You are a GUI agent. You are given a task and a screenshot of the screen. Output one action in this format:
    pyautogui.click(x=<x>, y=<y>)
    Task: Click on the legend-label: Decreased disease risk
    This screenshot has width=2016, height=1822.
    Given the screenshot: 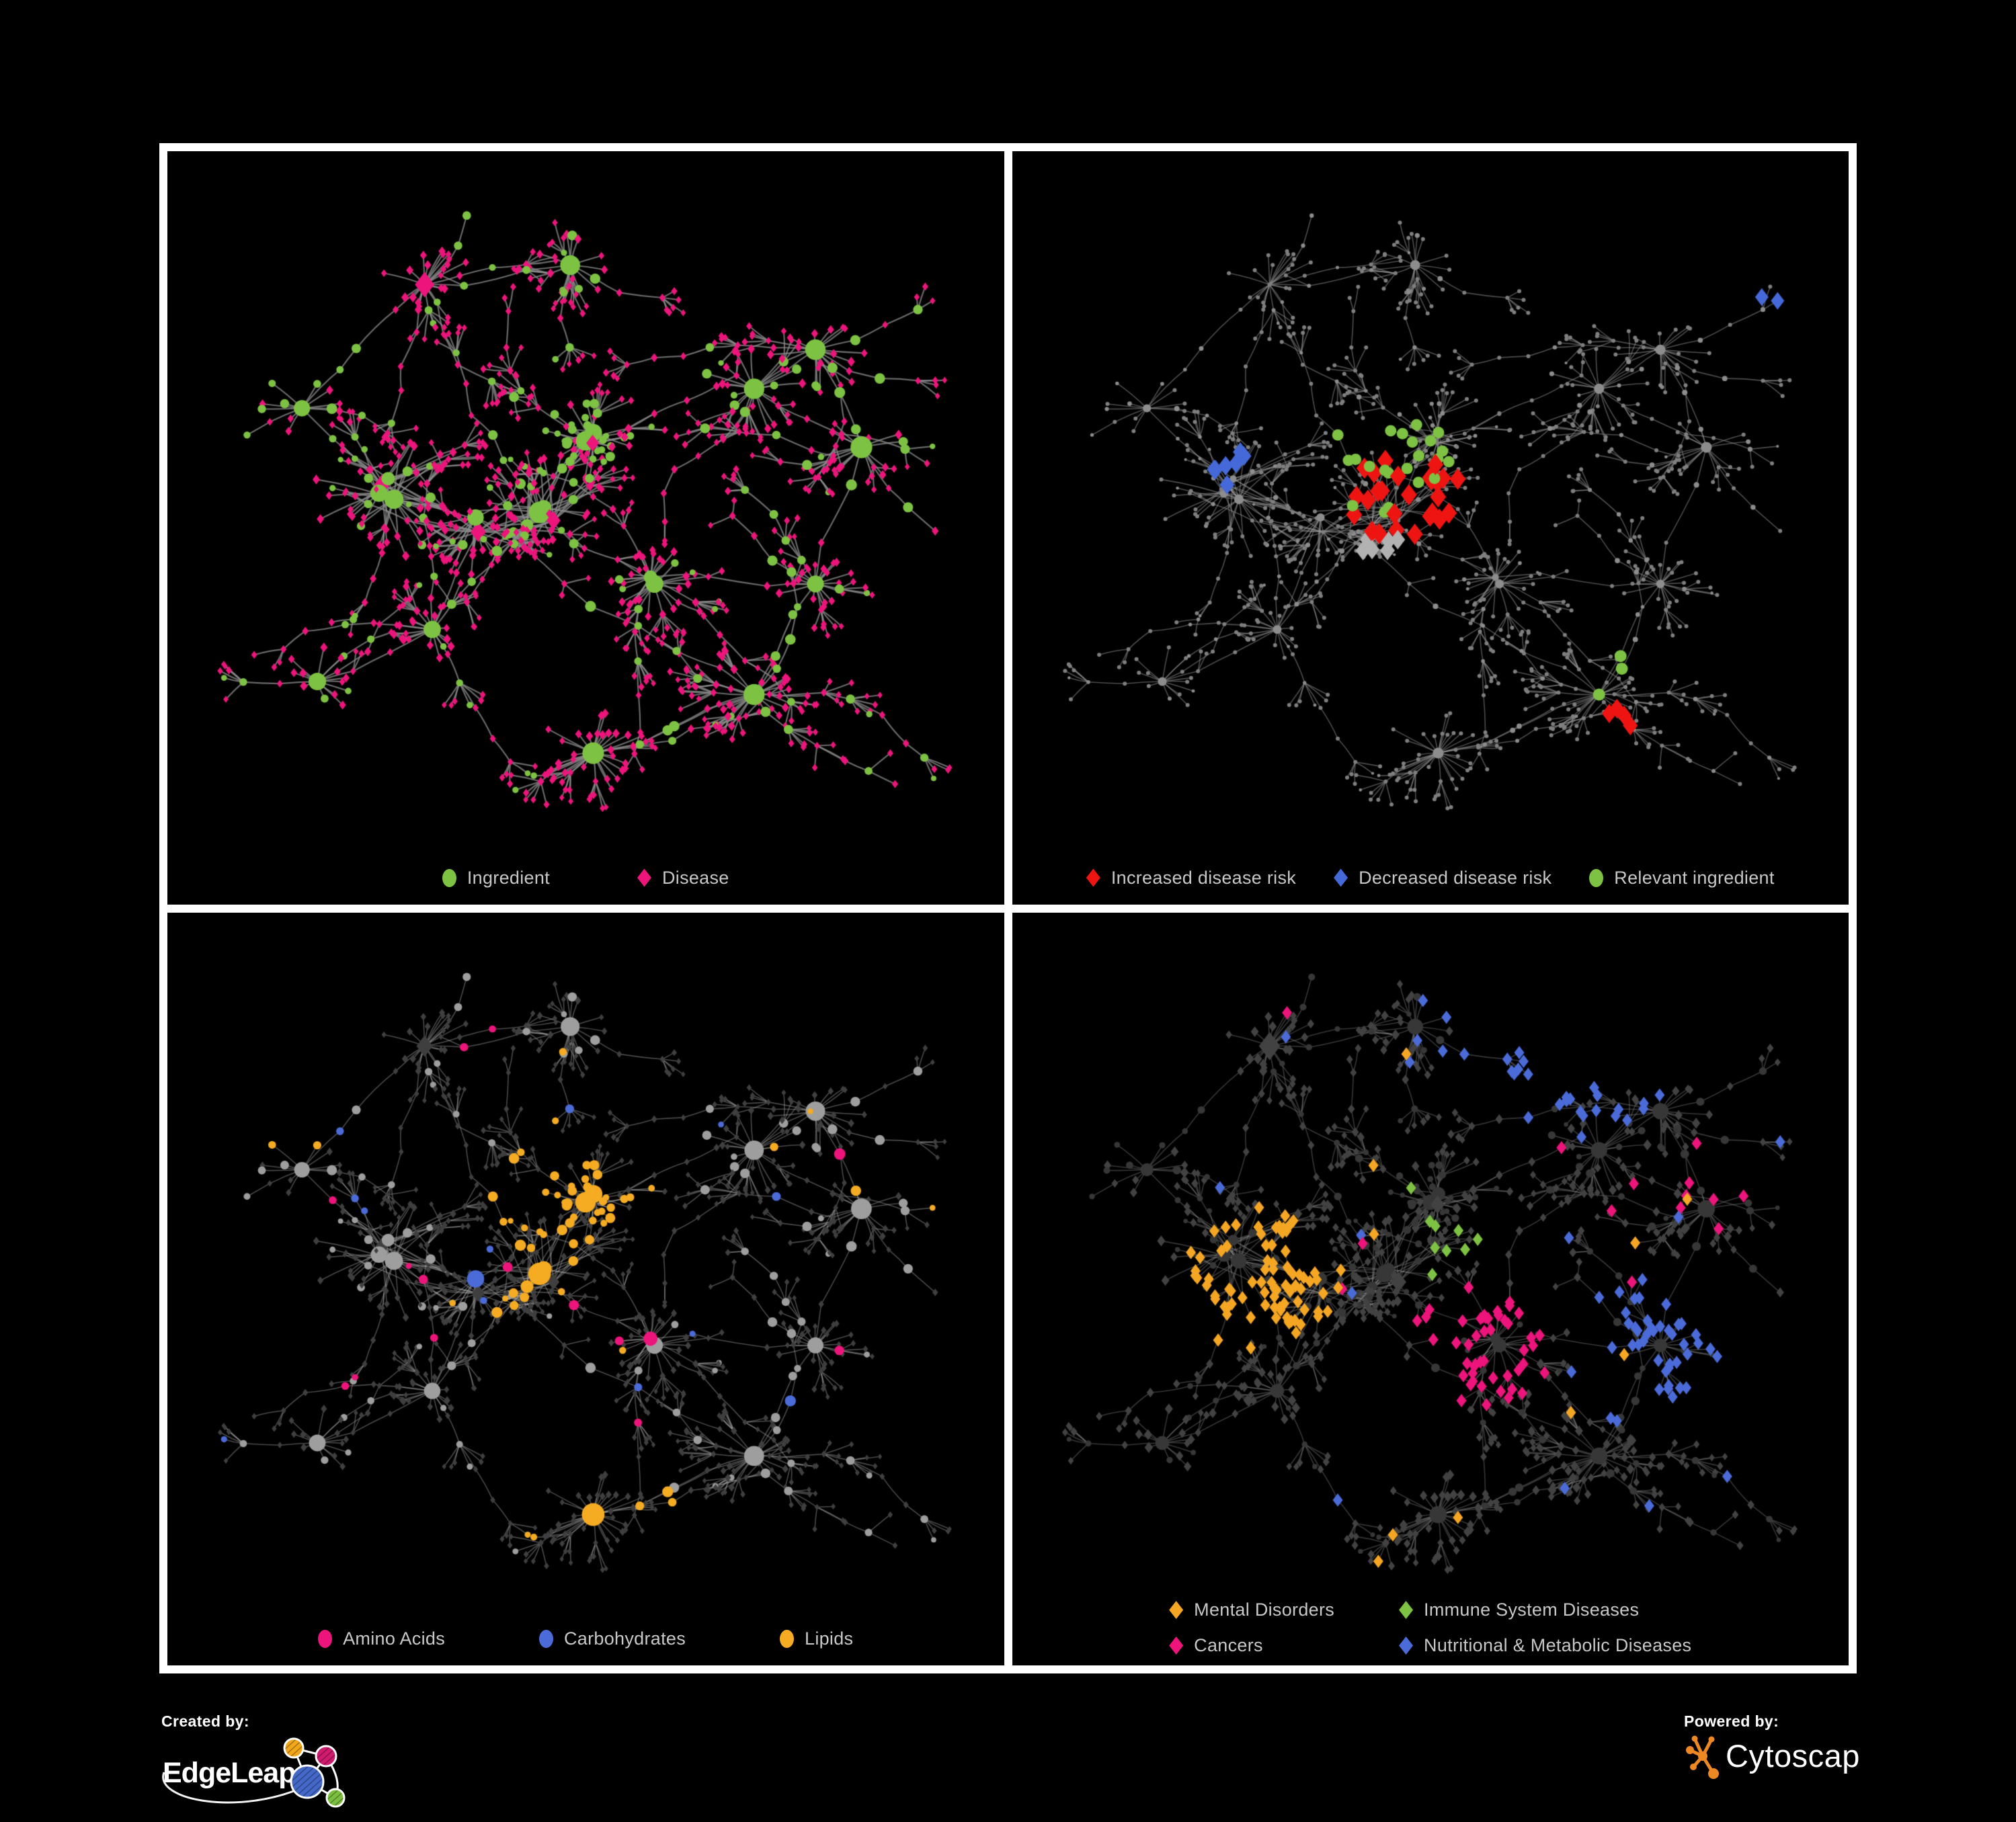 What is the action you would take?
    pyautogui.click(x=1455, y=877)
    